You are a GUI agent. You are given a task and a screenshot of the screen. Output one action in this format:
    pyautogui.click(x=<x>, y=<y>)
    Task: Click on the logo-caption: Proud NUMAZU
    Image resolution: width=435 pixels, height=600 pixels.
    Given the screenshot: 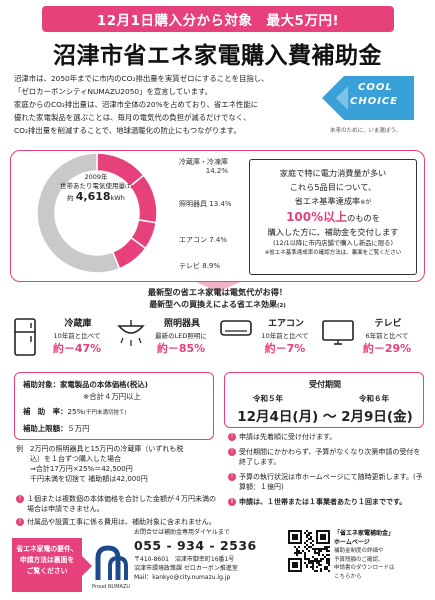 What is the action you would take?
    pyautogui.click(x=111, y=587)
    